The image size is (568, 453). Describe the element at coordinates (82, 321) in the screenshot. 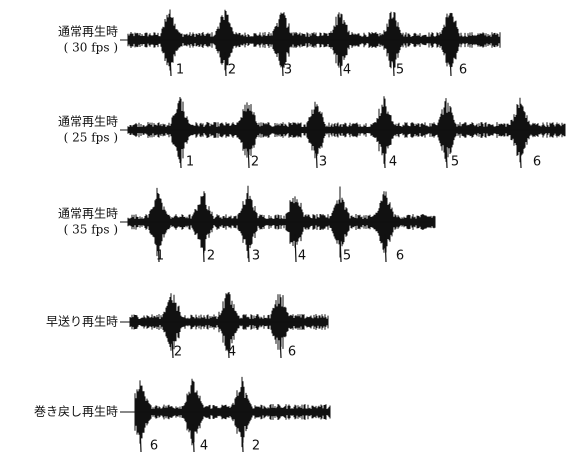

I see `row-label: 早送り再生時` at that location.